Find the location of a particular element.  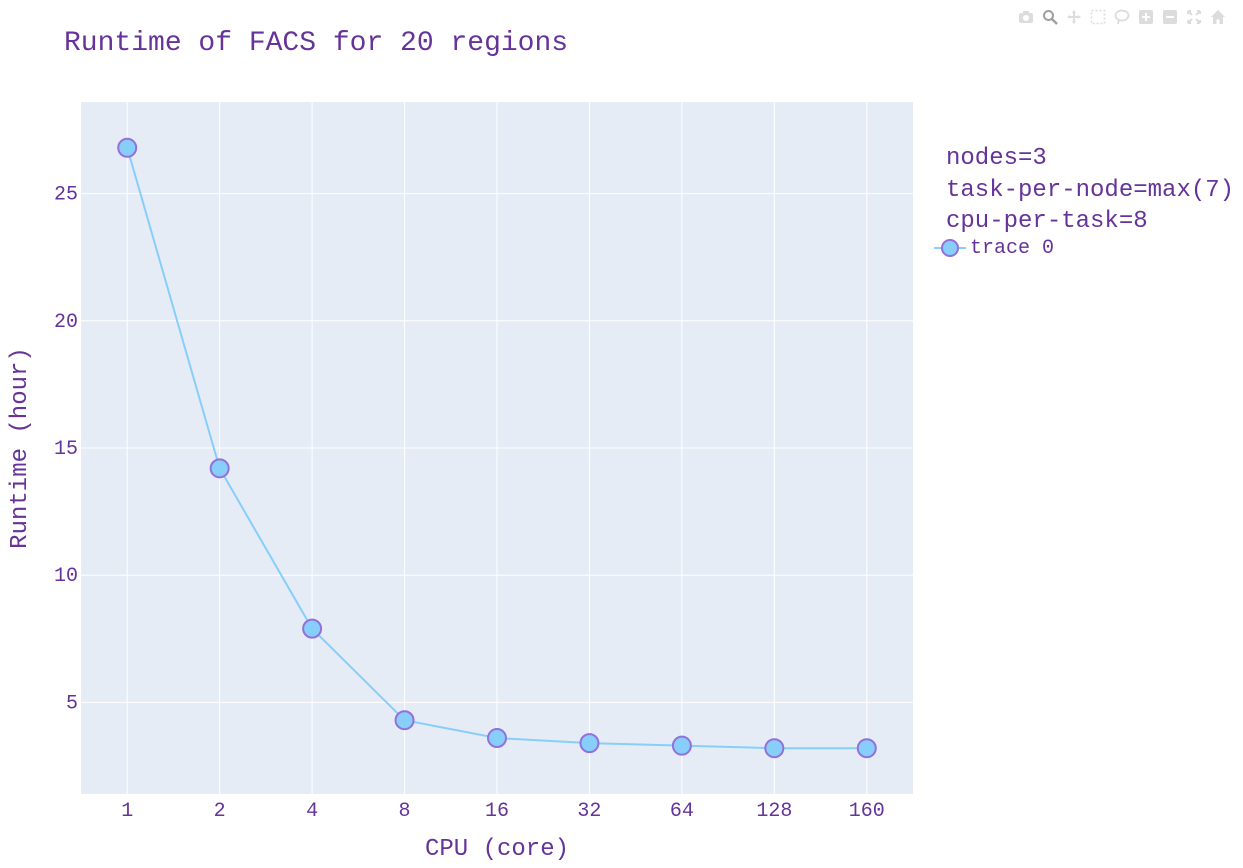

lasso-icon is located at coordinates (1122, 17).